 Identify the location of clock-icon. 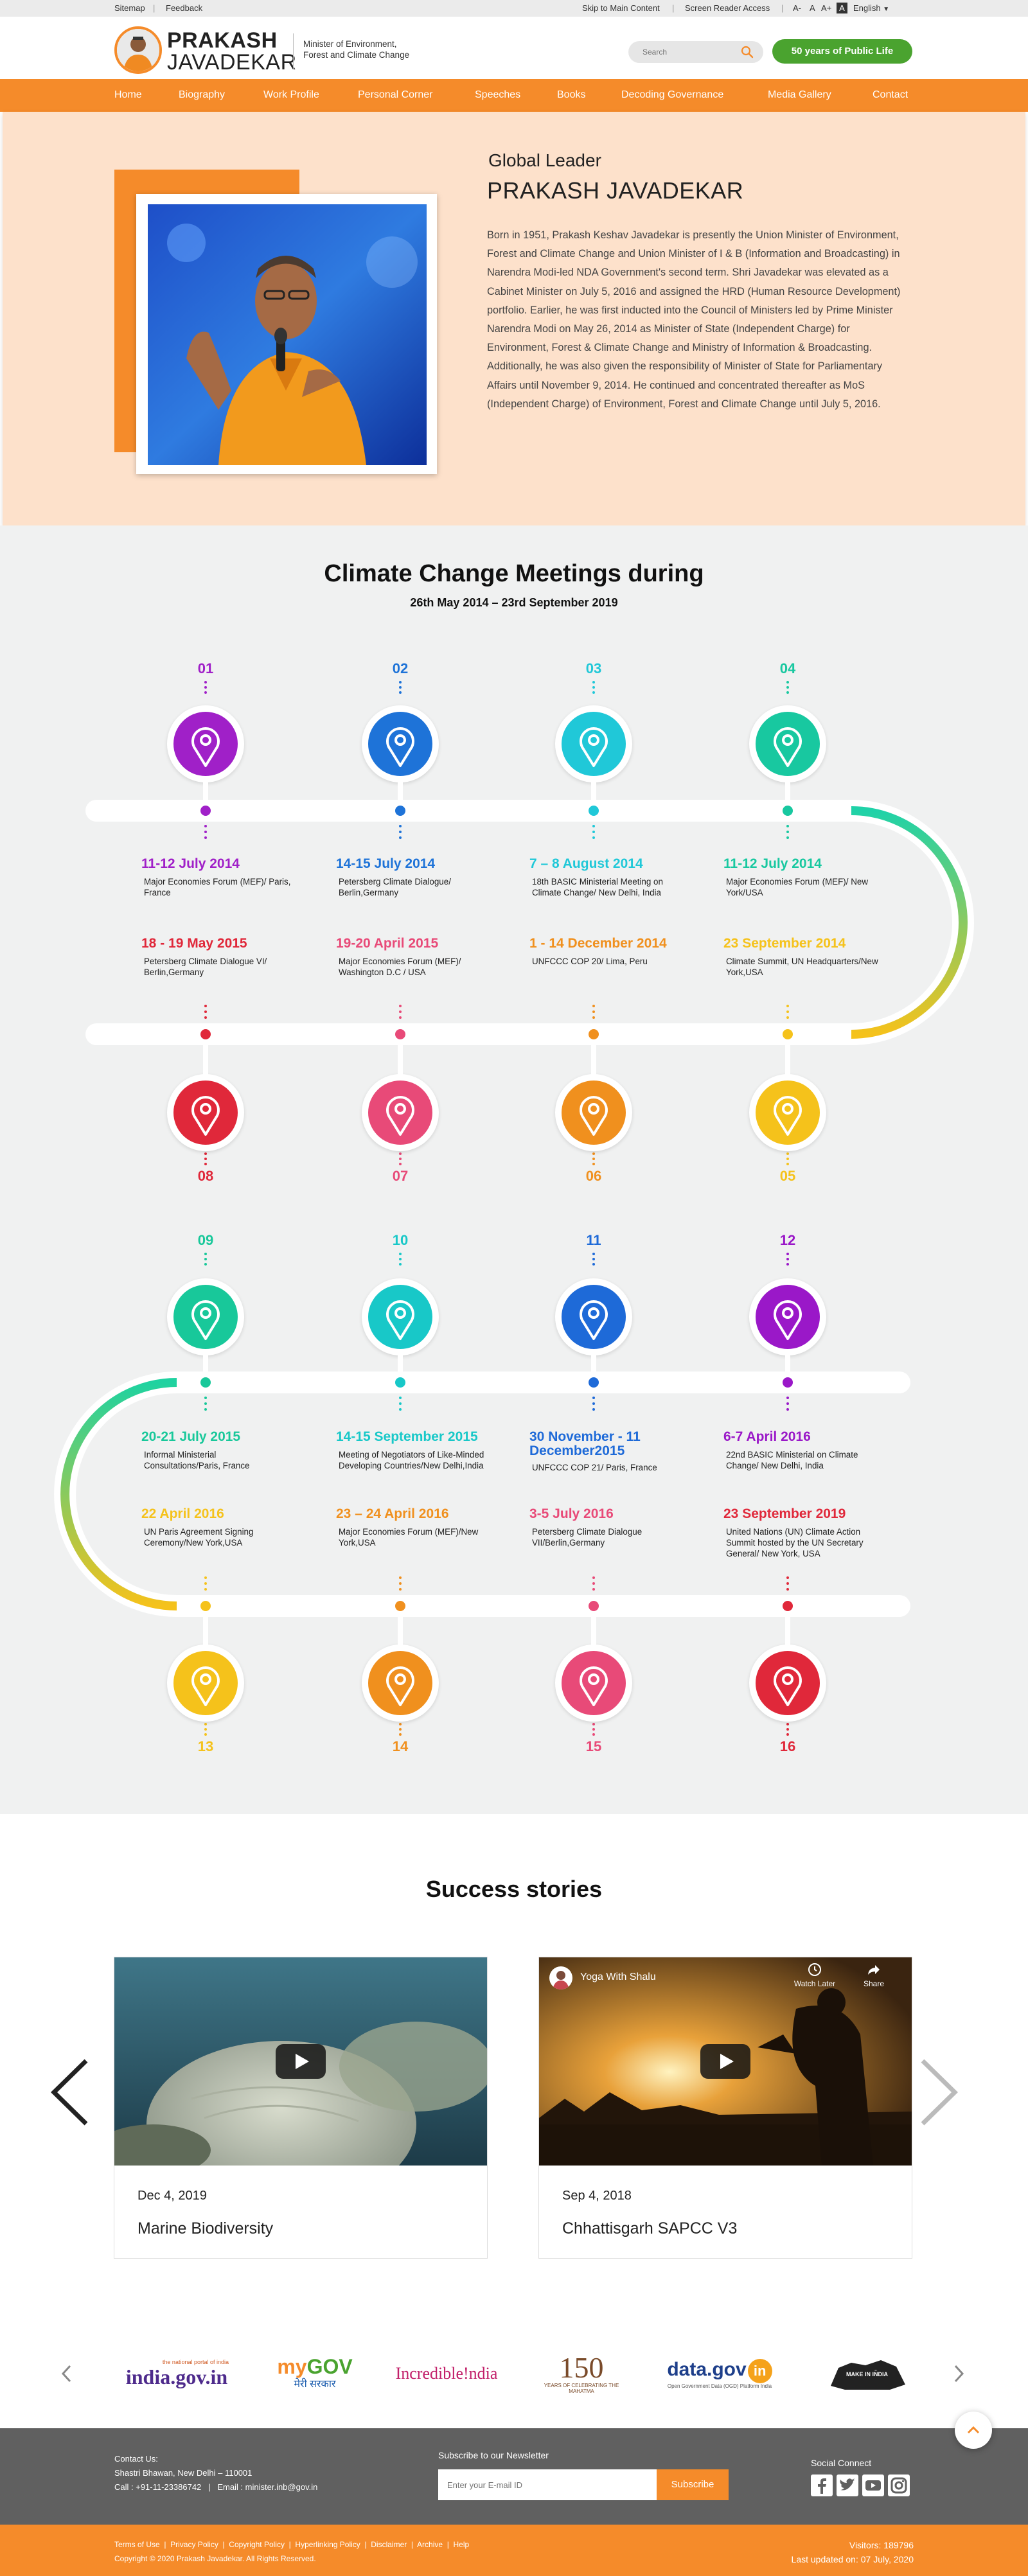
(815, 1970).